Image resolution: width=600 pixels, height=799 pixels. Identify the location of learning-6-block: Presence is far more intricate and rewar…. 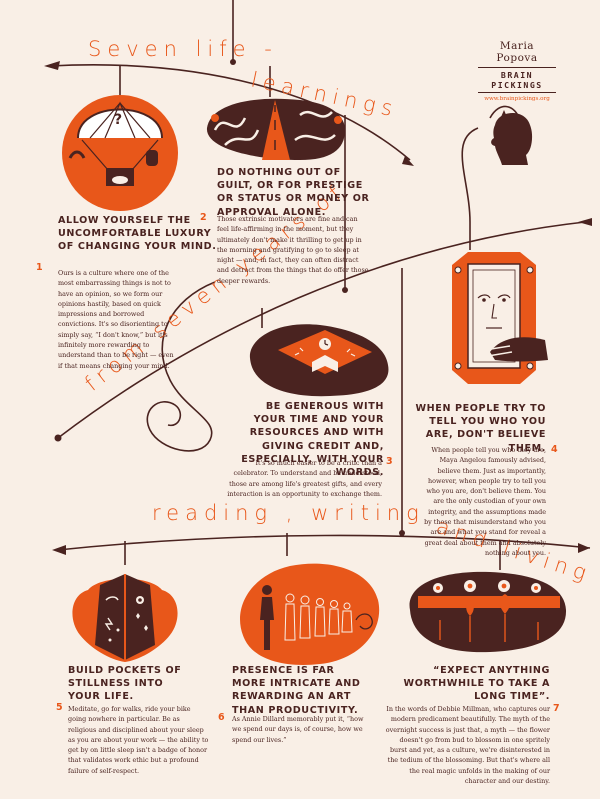
(301, 690).